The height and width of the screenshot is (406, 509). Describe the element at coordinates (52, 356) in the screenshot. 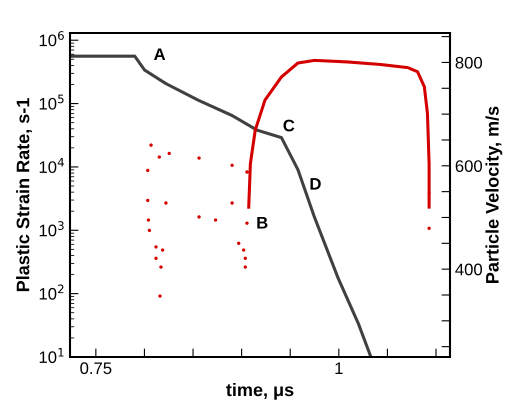

I see `y-tick-label: 10$^{1}$` at that location.